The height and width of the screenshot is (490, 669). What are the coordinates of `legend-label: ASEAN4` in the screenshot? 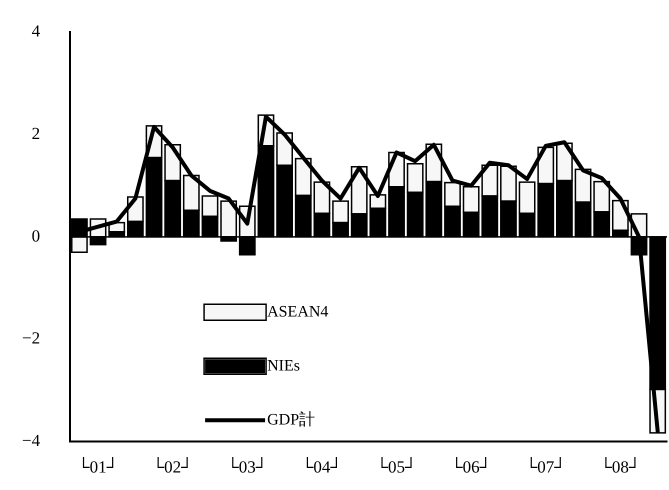 It's located at (297, 311).